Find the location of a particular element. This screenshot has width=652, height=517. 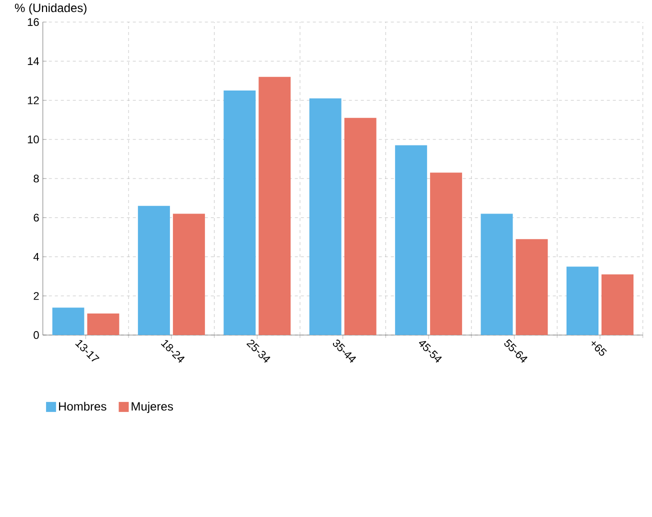

y-axis-title: % (Unidades) is located at coordinates (50, 9).